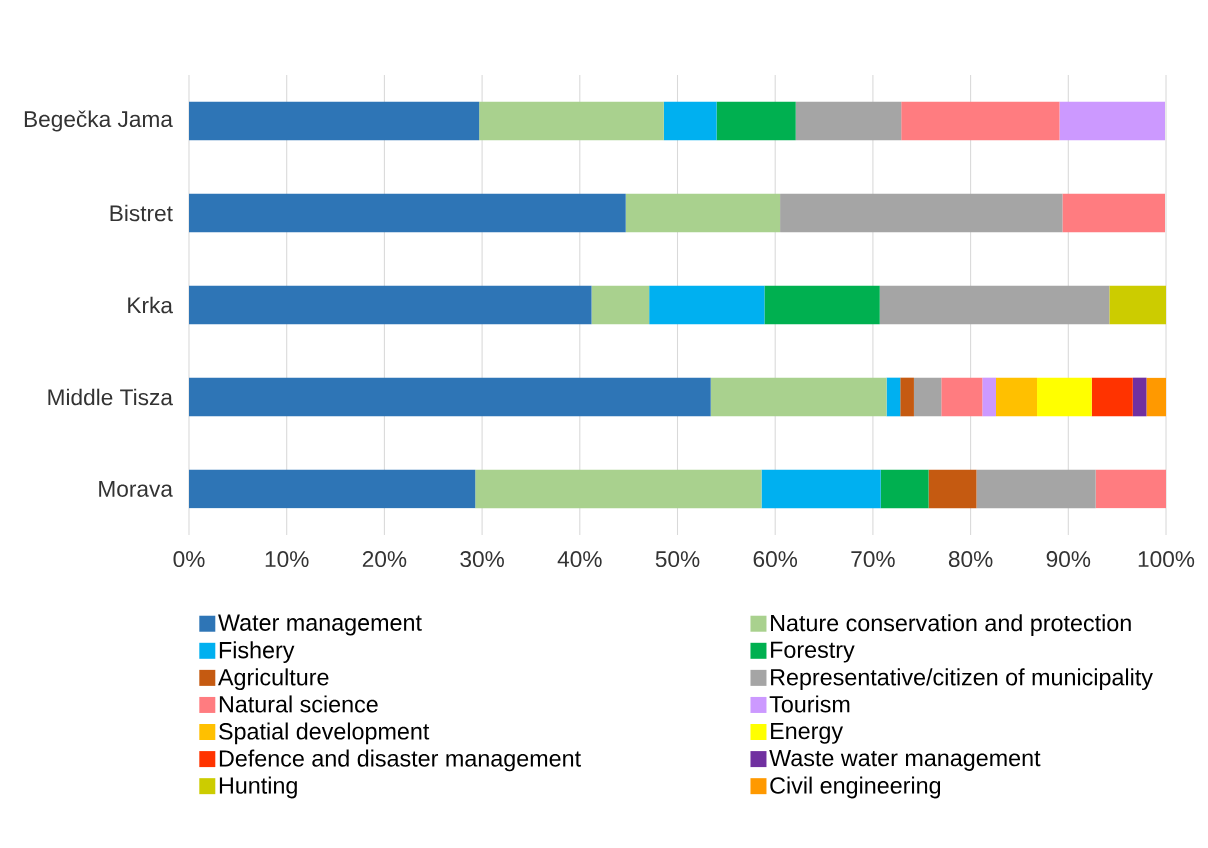 Image resolution: width=1208 pixels, height=848 pixels. Describe the element at coordinates (809, 704) in the screenshot. I see `legend-label: Tourism` at that location.